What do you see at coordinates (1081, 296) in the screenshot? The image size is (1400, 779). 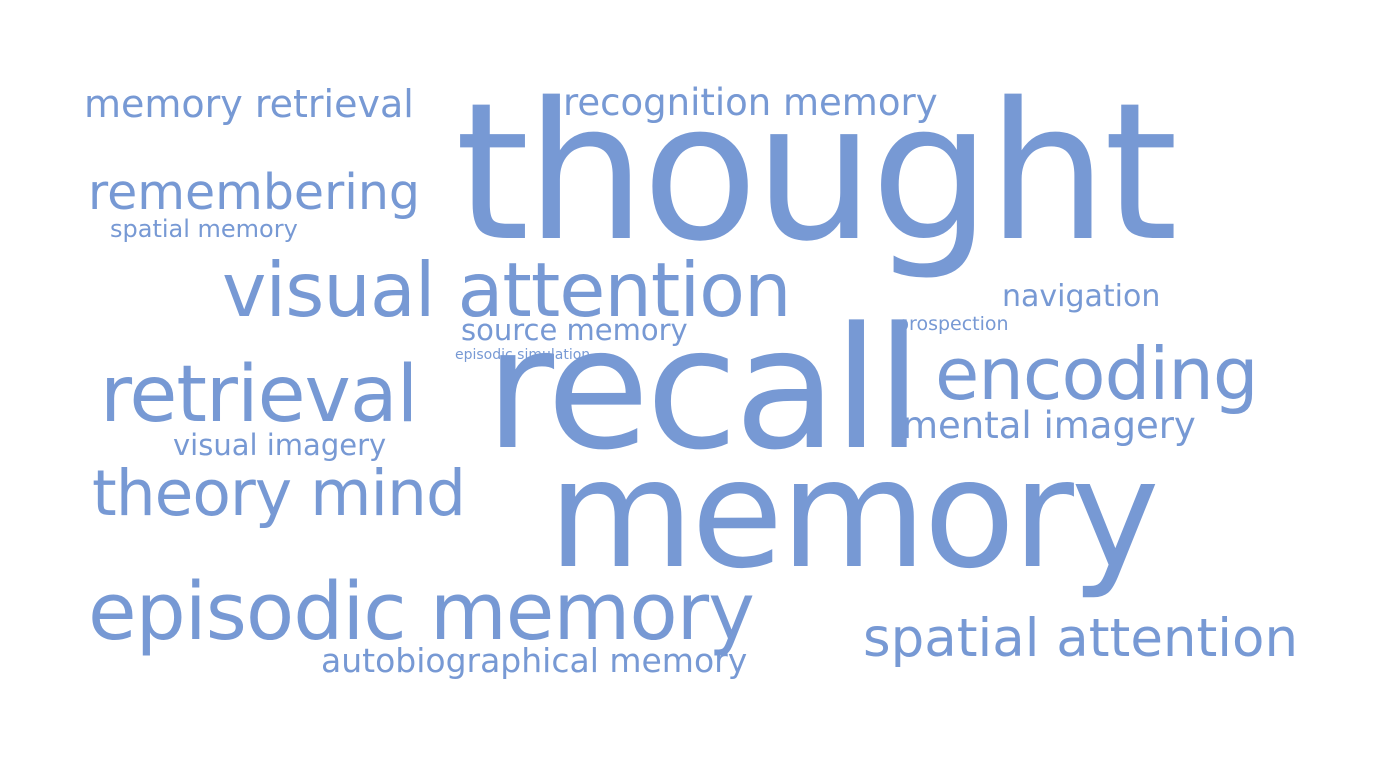 I see `word-navigation: navigation` at bounding box center [1081, 296].